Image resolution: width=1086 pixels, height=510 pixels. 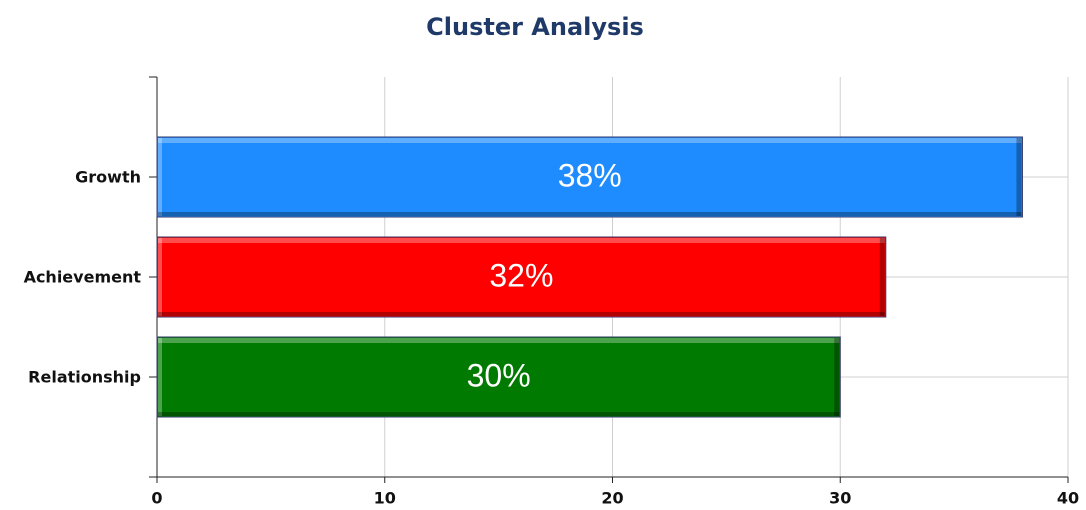 What do you see at coordinates (840, 498) in the screenshot?
I see `x-tick-label: 30` at bounding box center [840, 498].